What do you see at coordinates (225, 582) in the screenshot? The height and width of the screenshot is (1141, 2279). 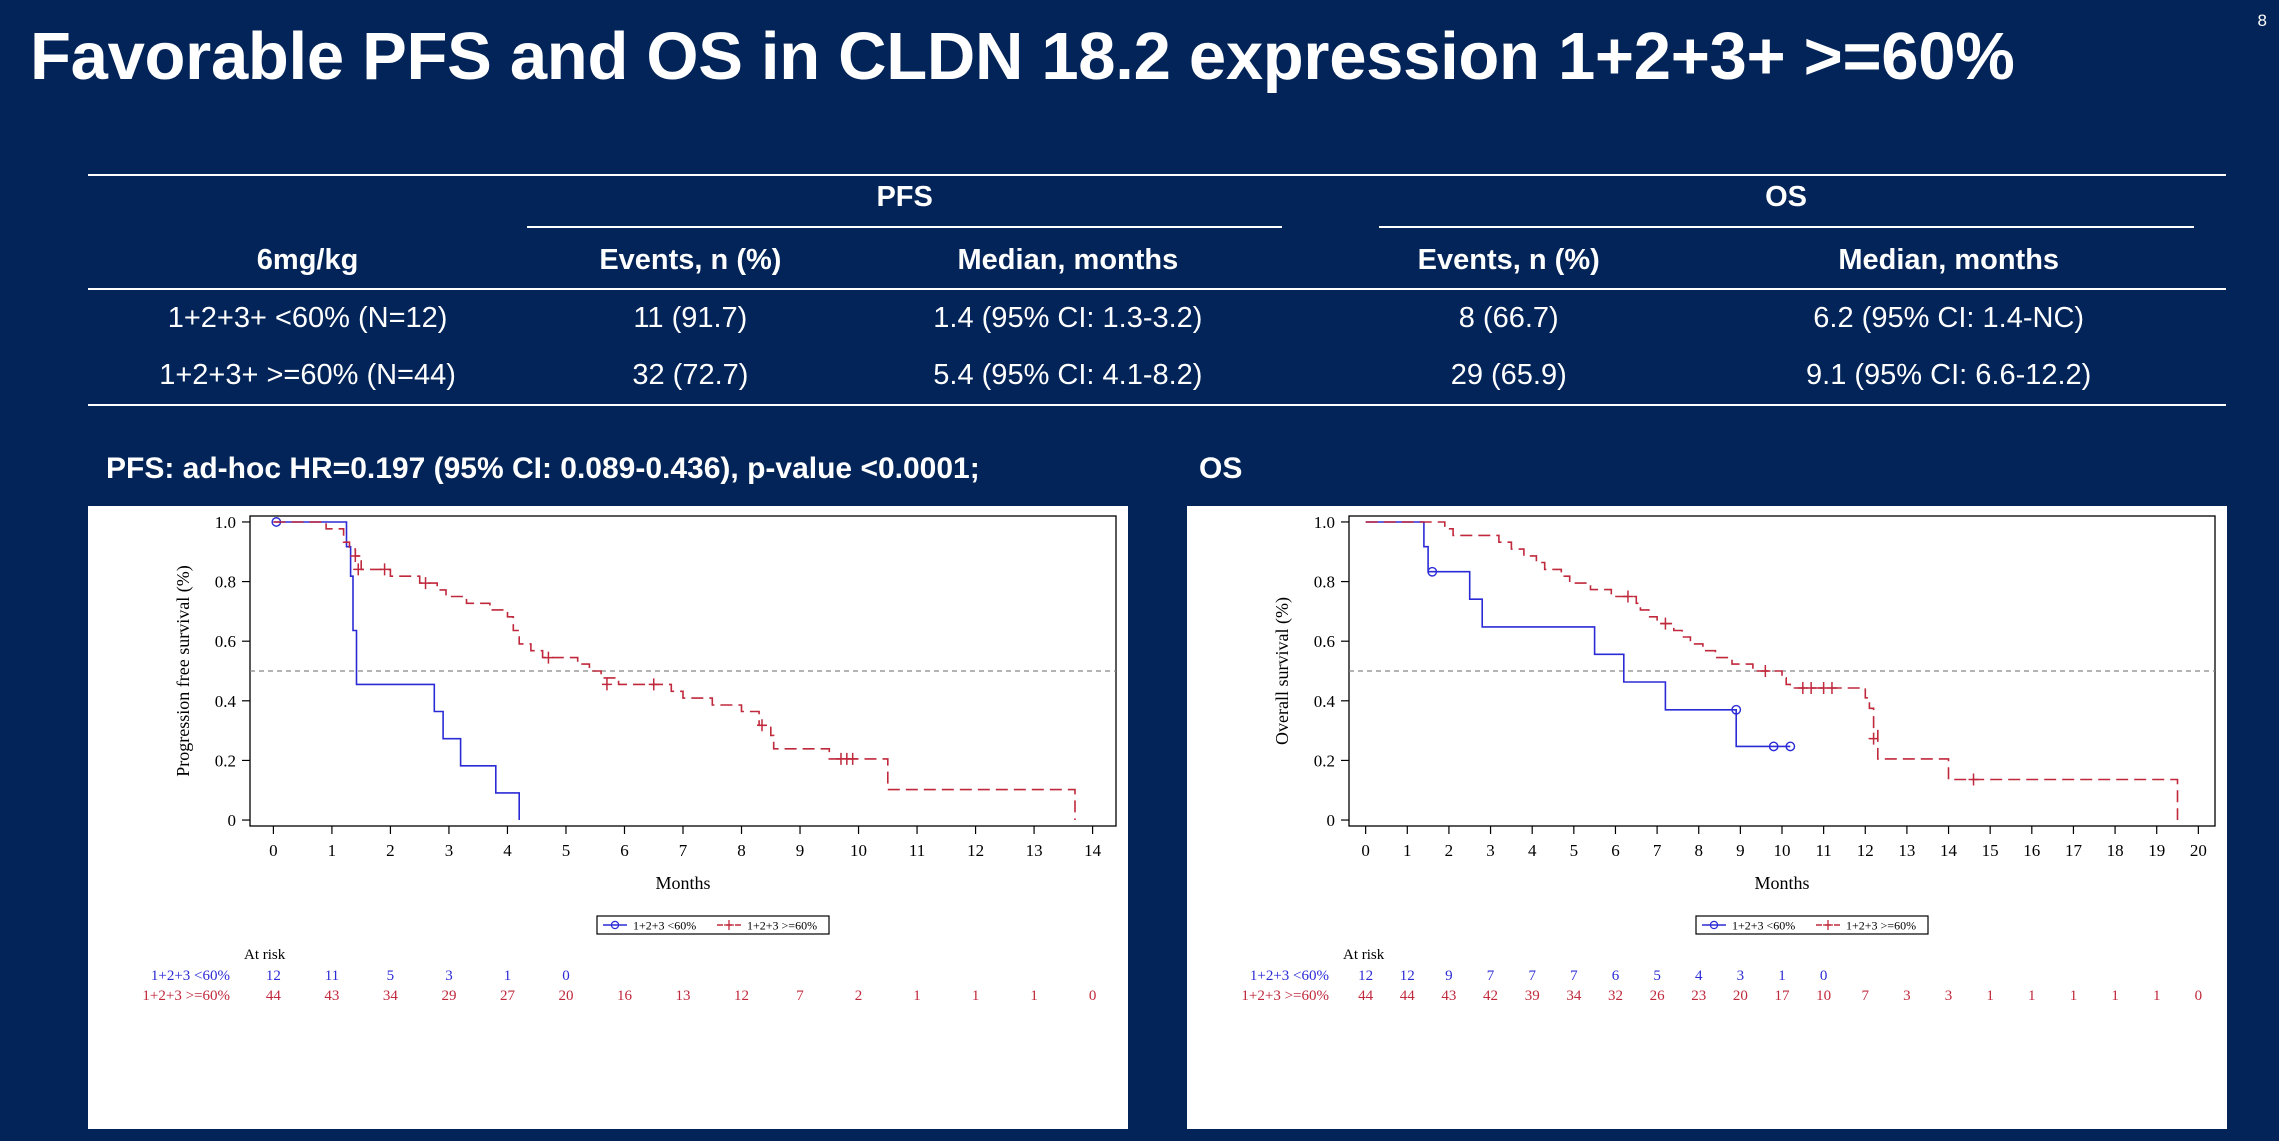 I see `y-tick-label: 0.8` at bounding box center [225, 582].